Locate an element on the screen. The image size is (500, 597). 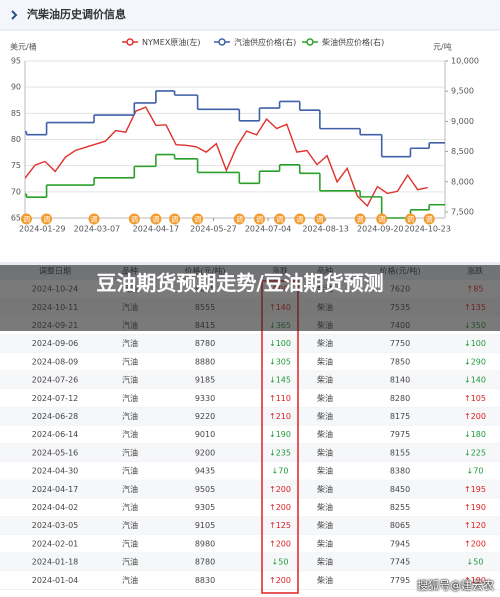
table-cell: 2024-01-04 is located at coordinates (55, 580).